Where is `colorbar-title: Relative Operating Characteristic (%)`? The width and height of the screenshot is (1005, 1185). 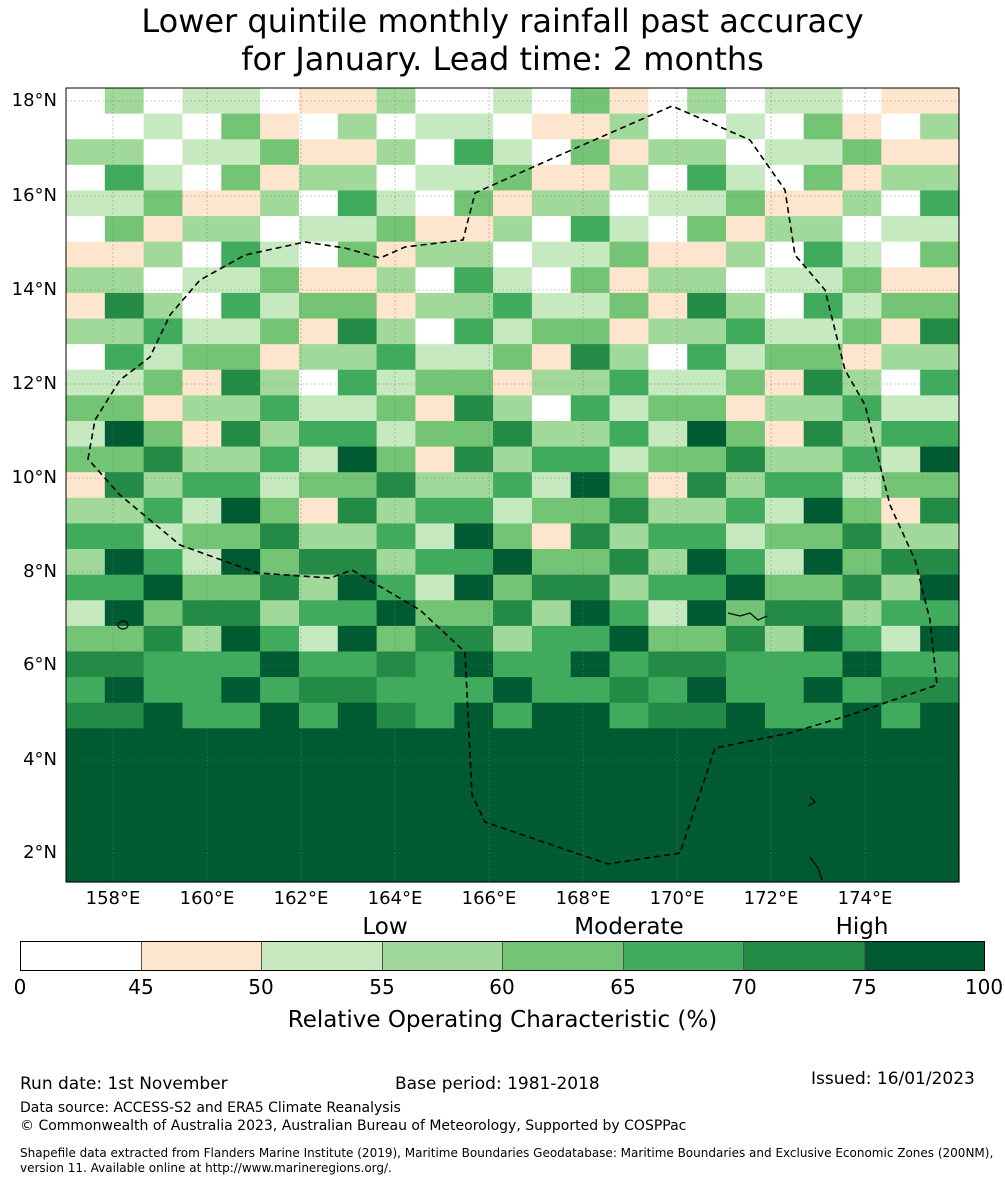
colorbar-title: Relative Operating Characteristic (%) is located at coordinates (502, 1020).